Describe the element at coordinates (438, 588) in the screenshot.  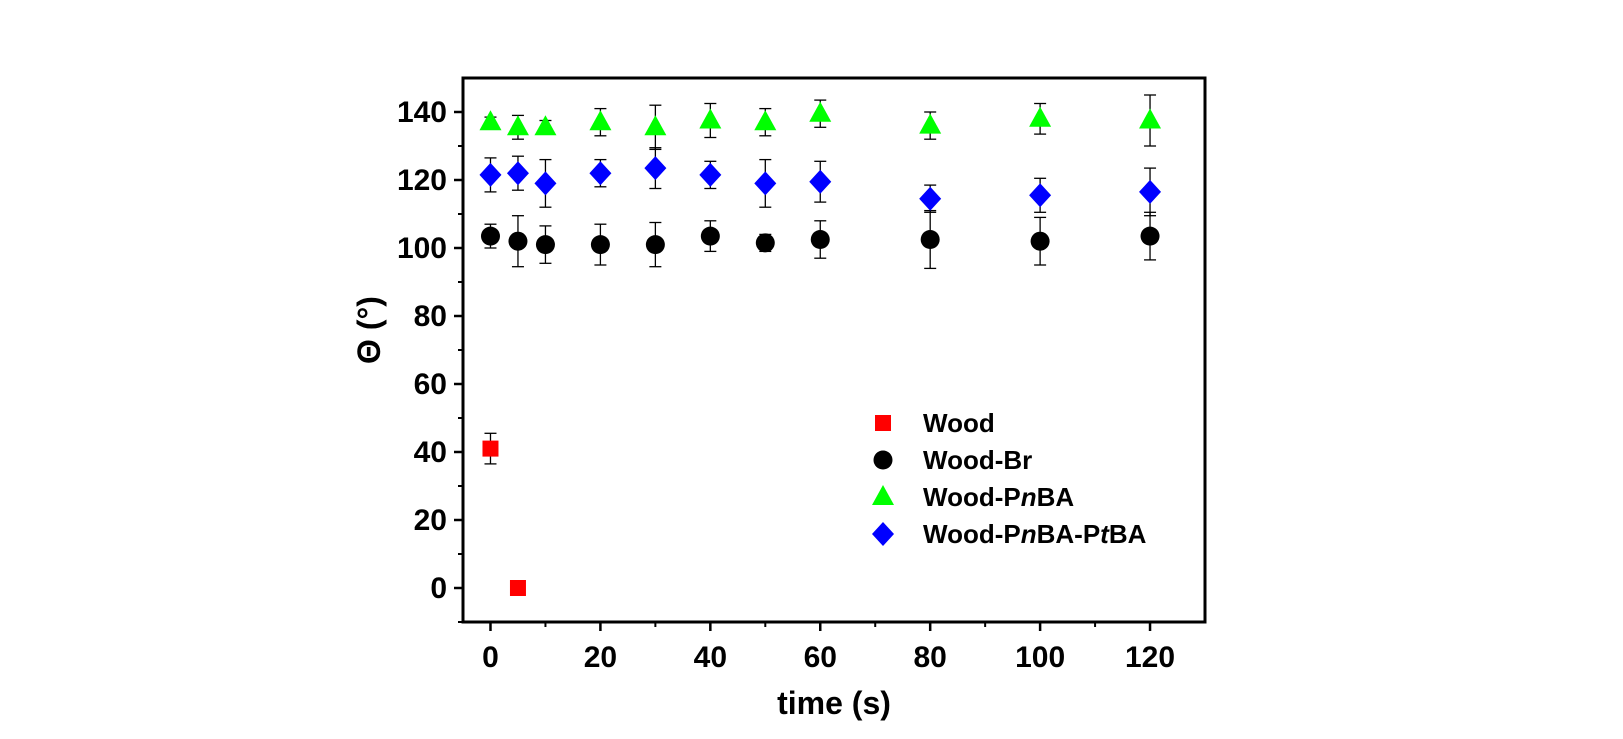
I see `y-tick-label-0: 0` at that location.